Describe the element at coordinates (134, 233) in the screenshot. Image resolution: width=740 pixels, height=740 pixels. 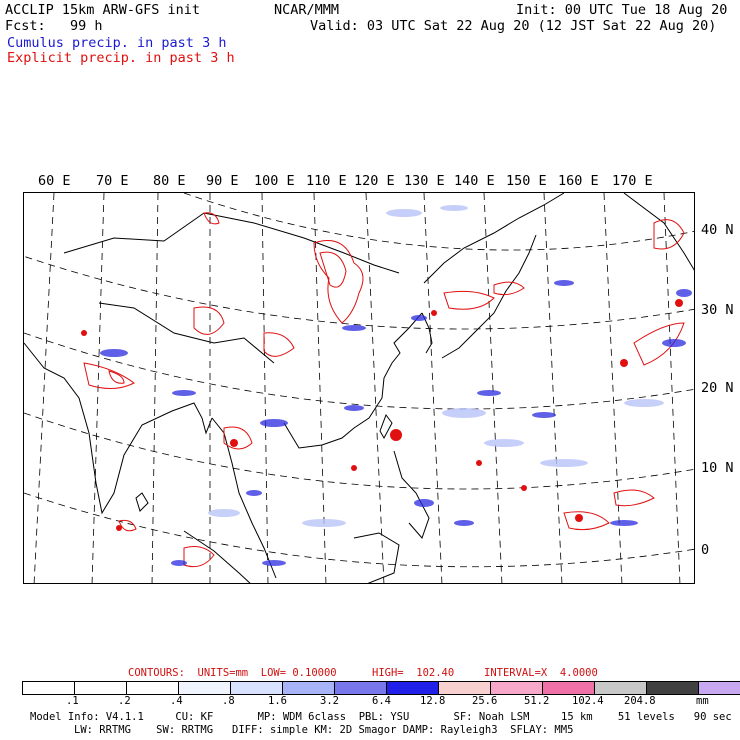
I see `border-kazakh` at that location.